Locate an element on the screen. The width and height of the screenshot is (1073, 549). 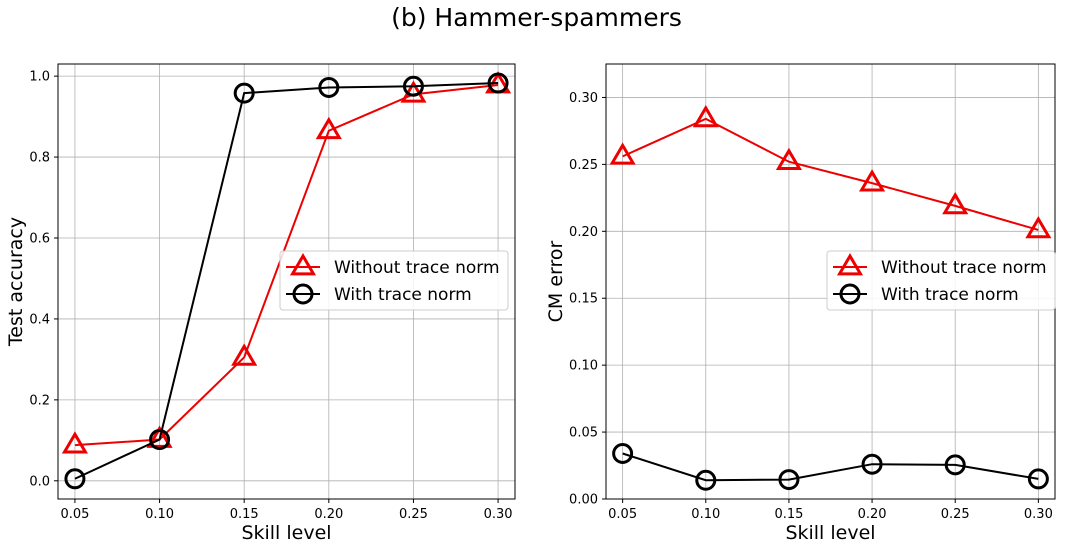
y-axis-label: Test accuracy is located at coordinates (16, 282).